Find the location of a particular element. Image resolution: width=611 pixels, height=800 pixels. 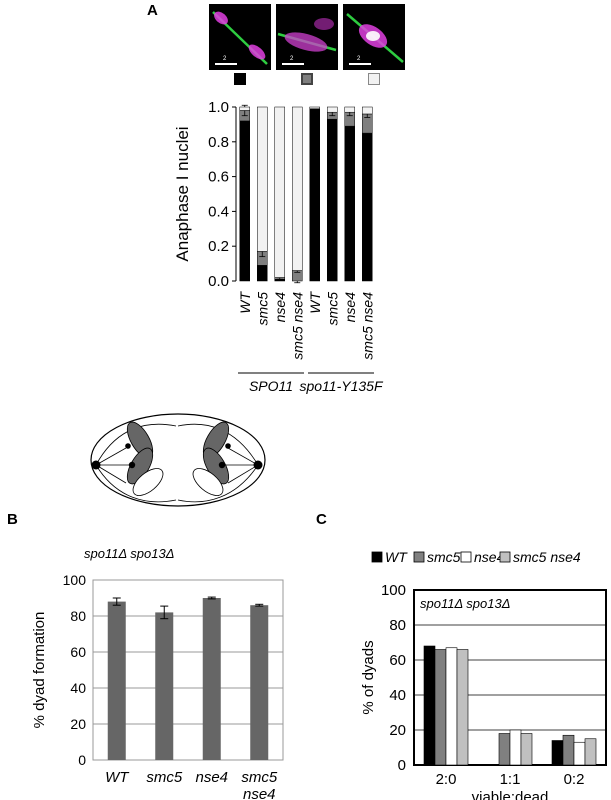

x-axis-label: viable:dead is located at coordinates (510, 794).